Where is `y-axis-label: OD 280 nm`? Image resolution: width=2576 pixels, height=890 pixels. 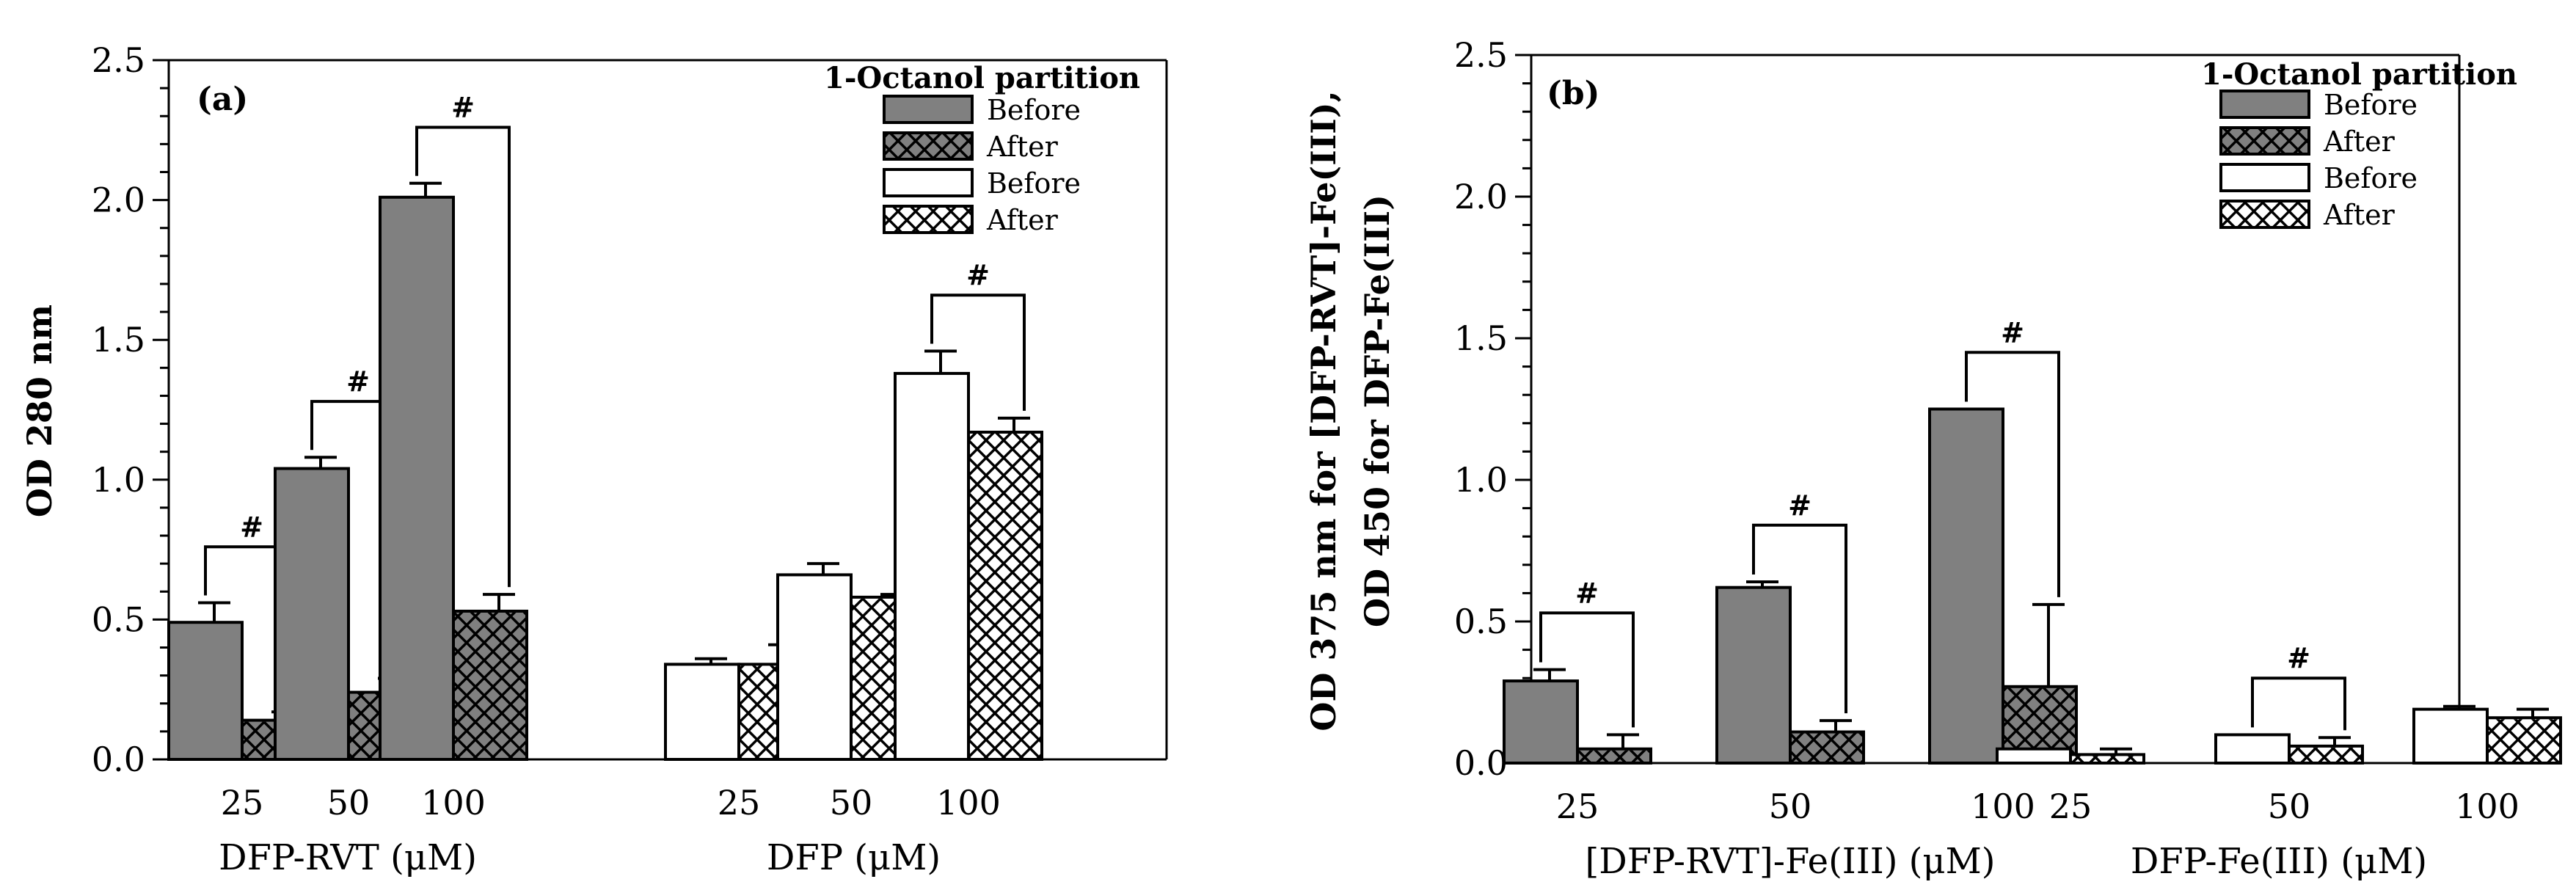
y-axis-label: OD 280 nm is located at coordinates (39, 410).